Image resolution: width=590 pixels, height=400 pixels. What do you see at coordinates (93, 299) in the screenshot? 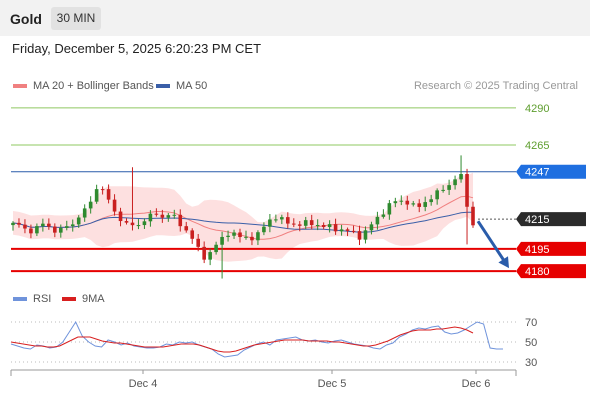
I see `legend-rsi-ma-label: 9MA` at bounding box center [93, 299].